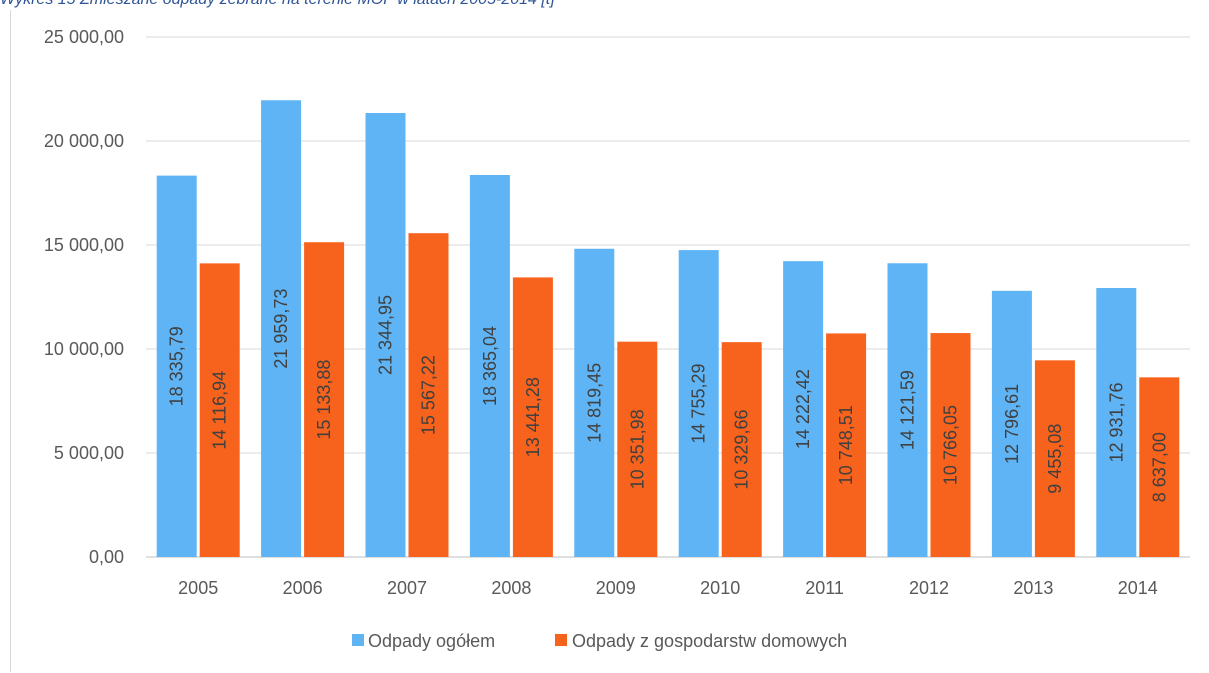 This screenshot has height=673, width=1209. I want to click on data-label: 10 329,66, so click(742, 450).